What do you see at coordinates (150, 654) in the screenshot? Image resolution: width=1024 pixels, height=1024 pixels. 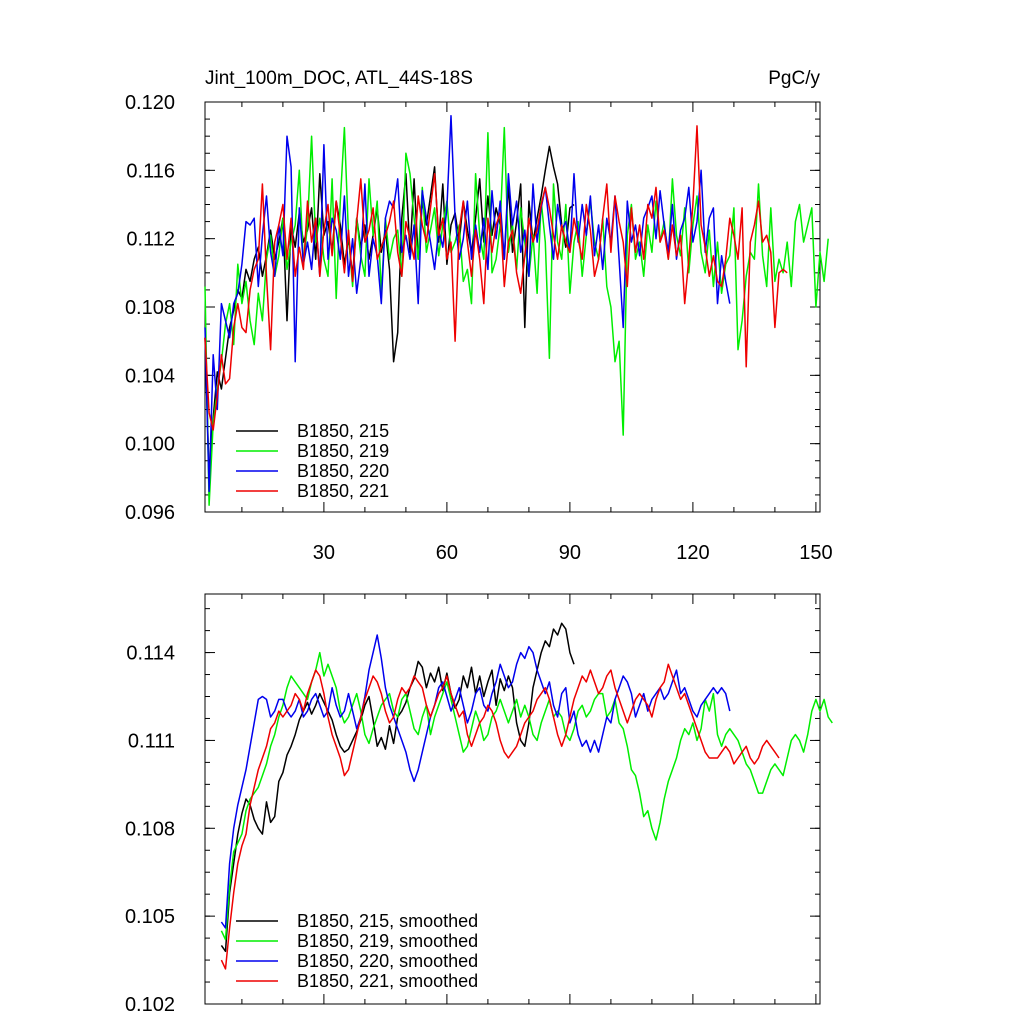 I see `y-tick-label: 0.114` at bounding box center [150, 654].